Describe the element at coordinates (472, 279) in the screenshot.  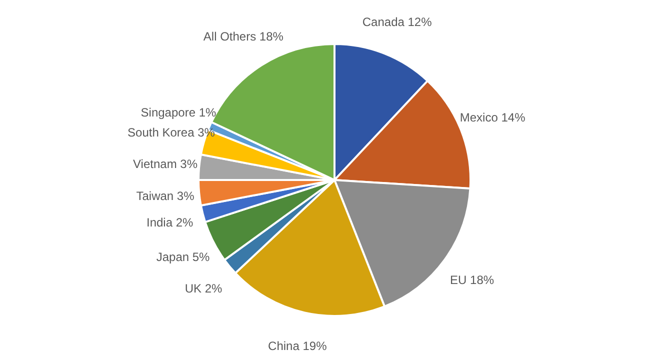
I see `slice-label: EU 18%` at that location.